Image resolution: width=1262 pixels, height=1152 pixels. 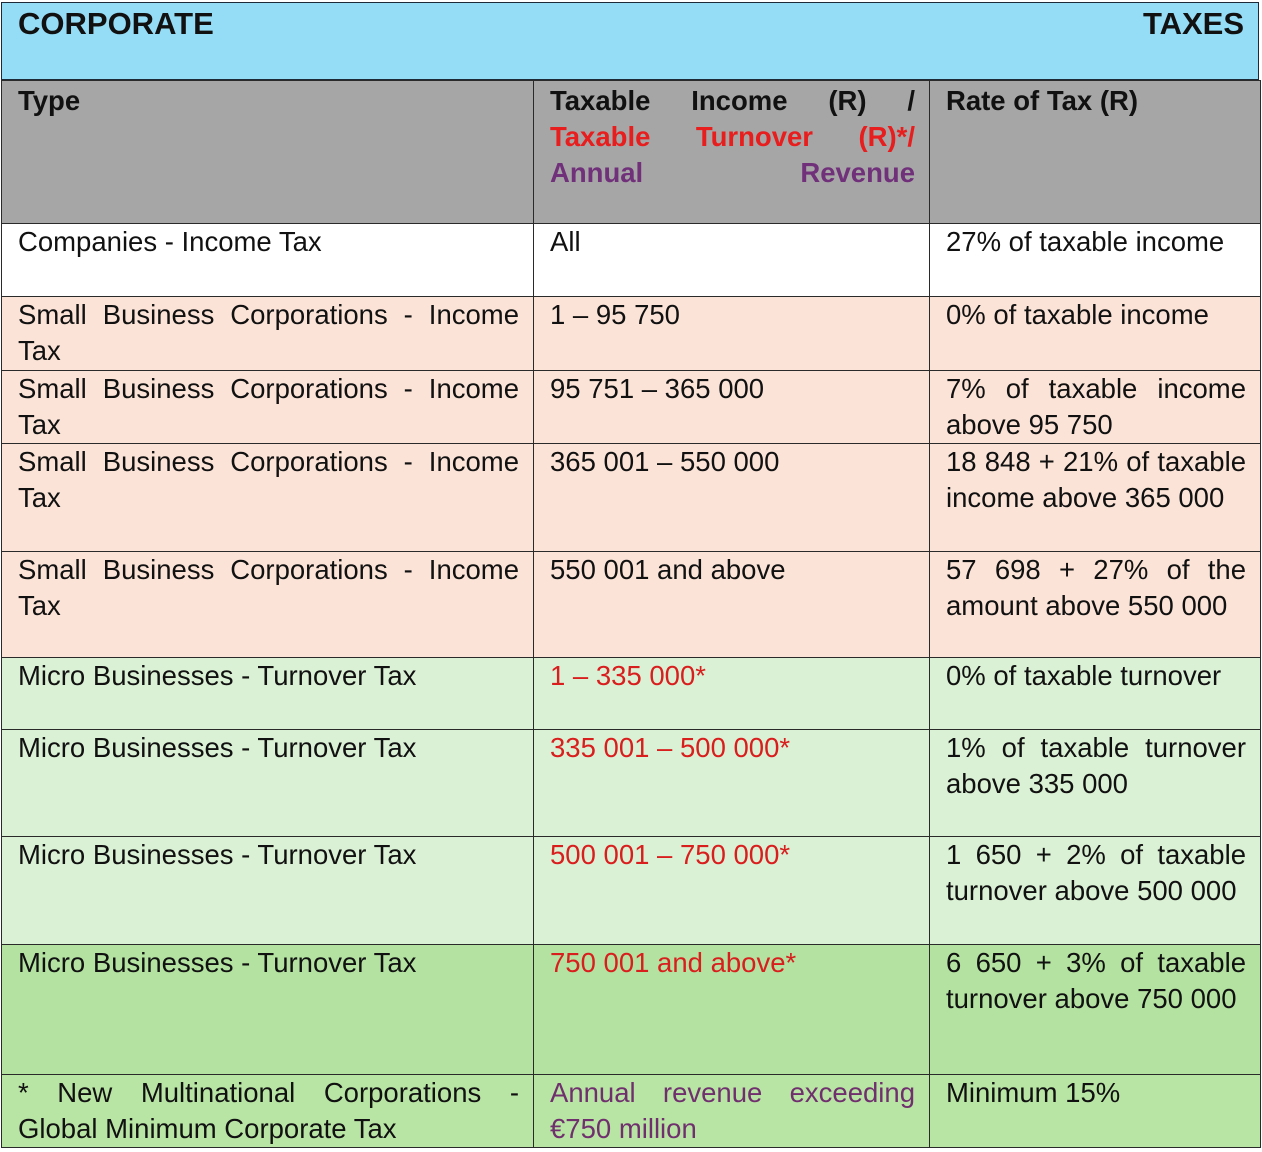 I want to click on cell-bracket: 1 – 335 000*, so click(x=731, y=693).